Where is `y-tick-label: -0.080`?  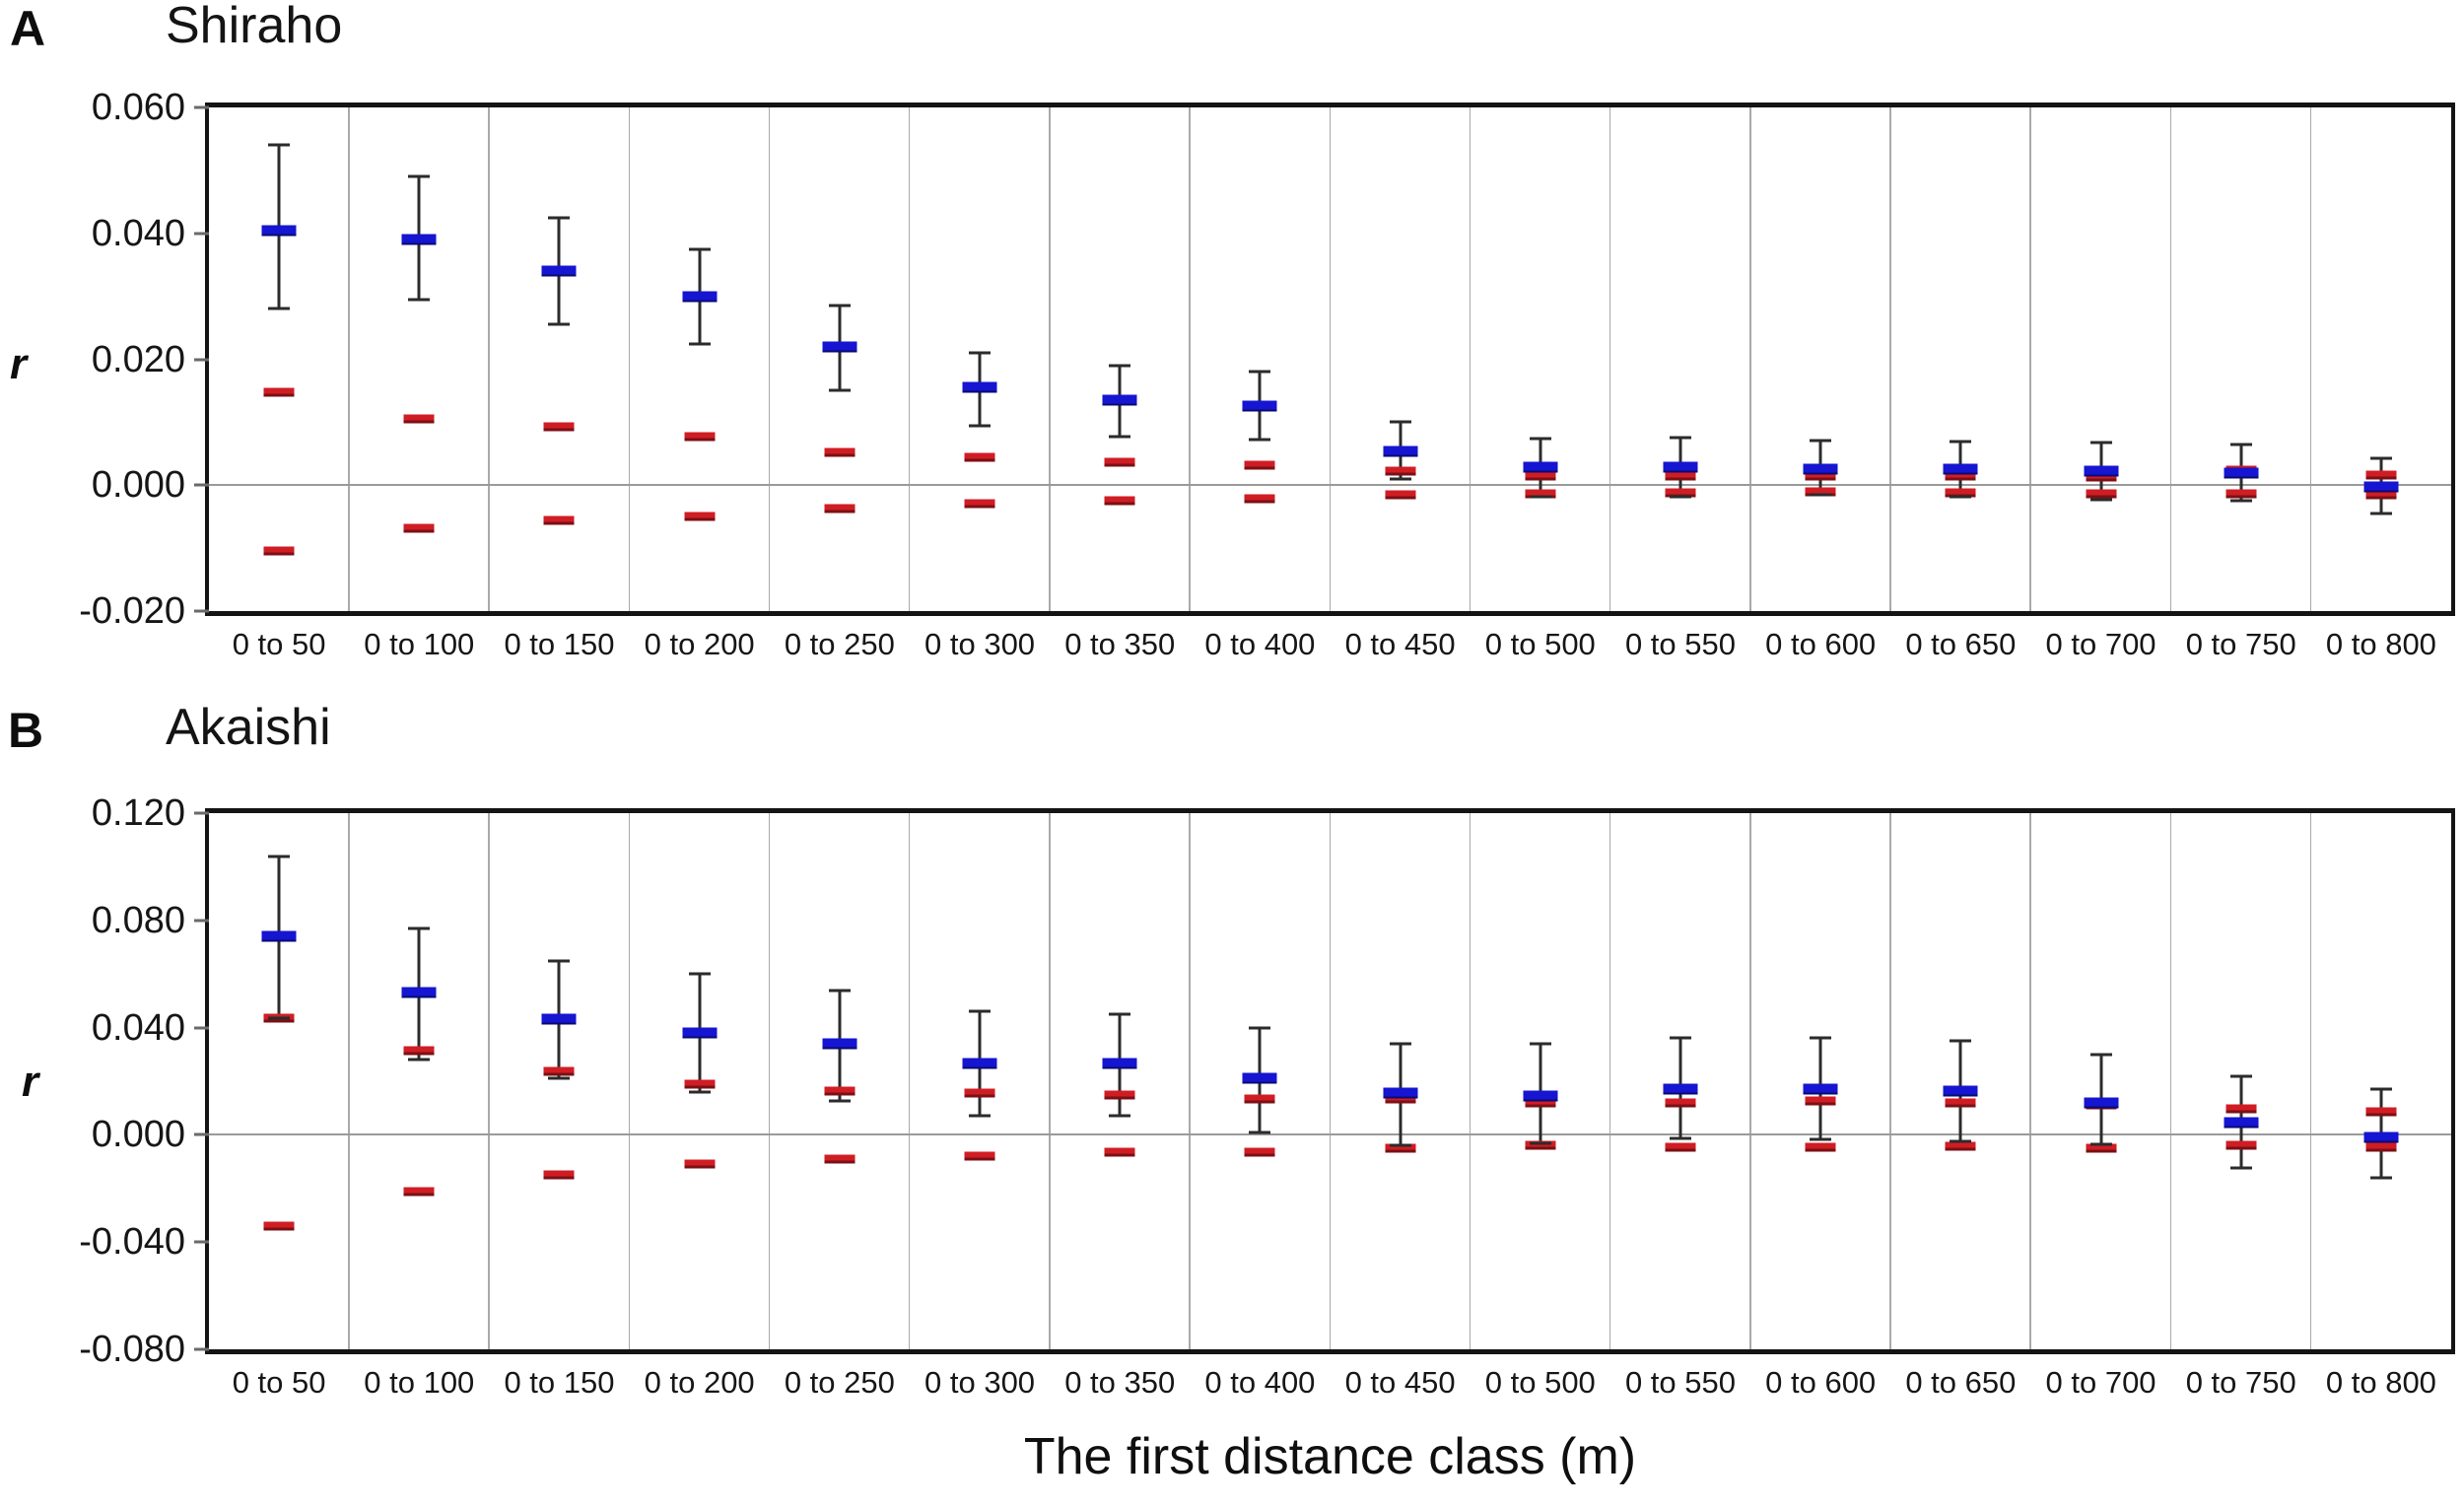 y-tick-label: -0.080 is located at coordinates (132, 1349).